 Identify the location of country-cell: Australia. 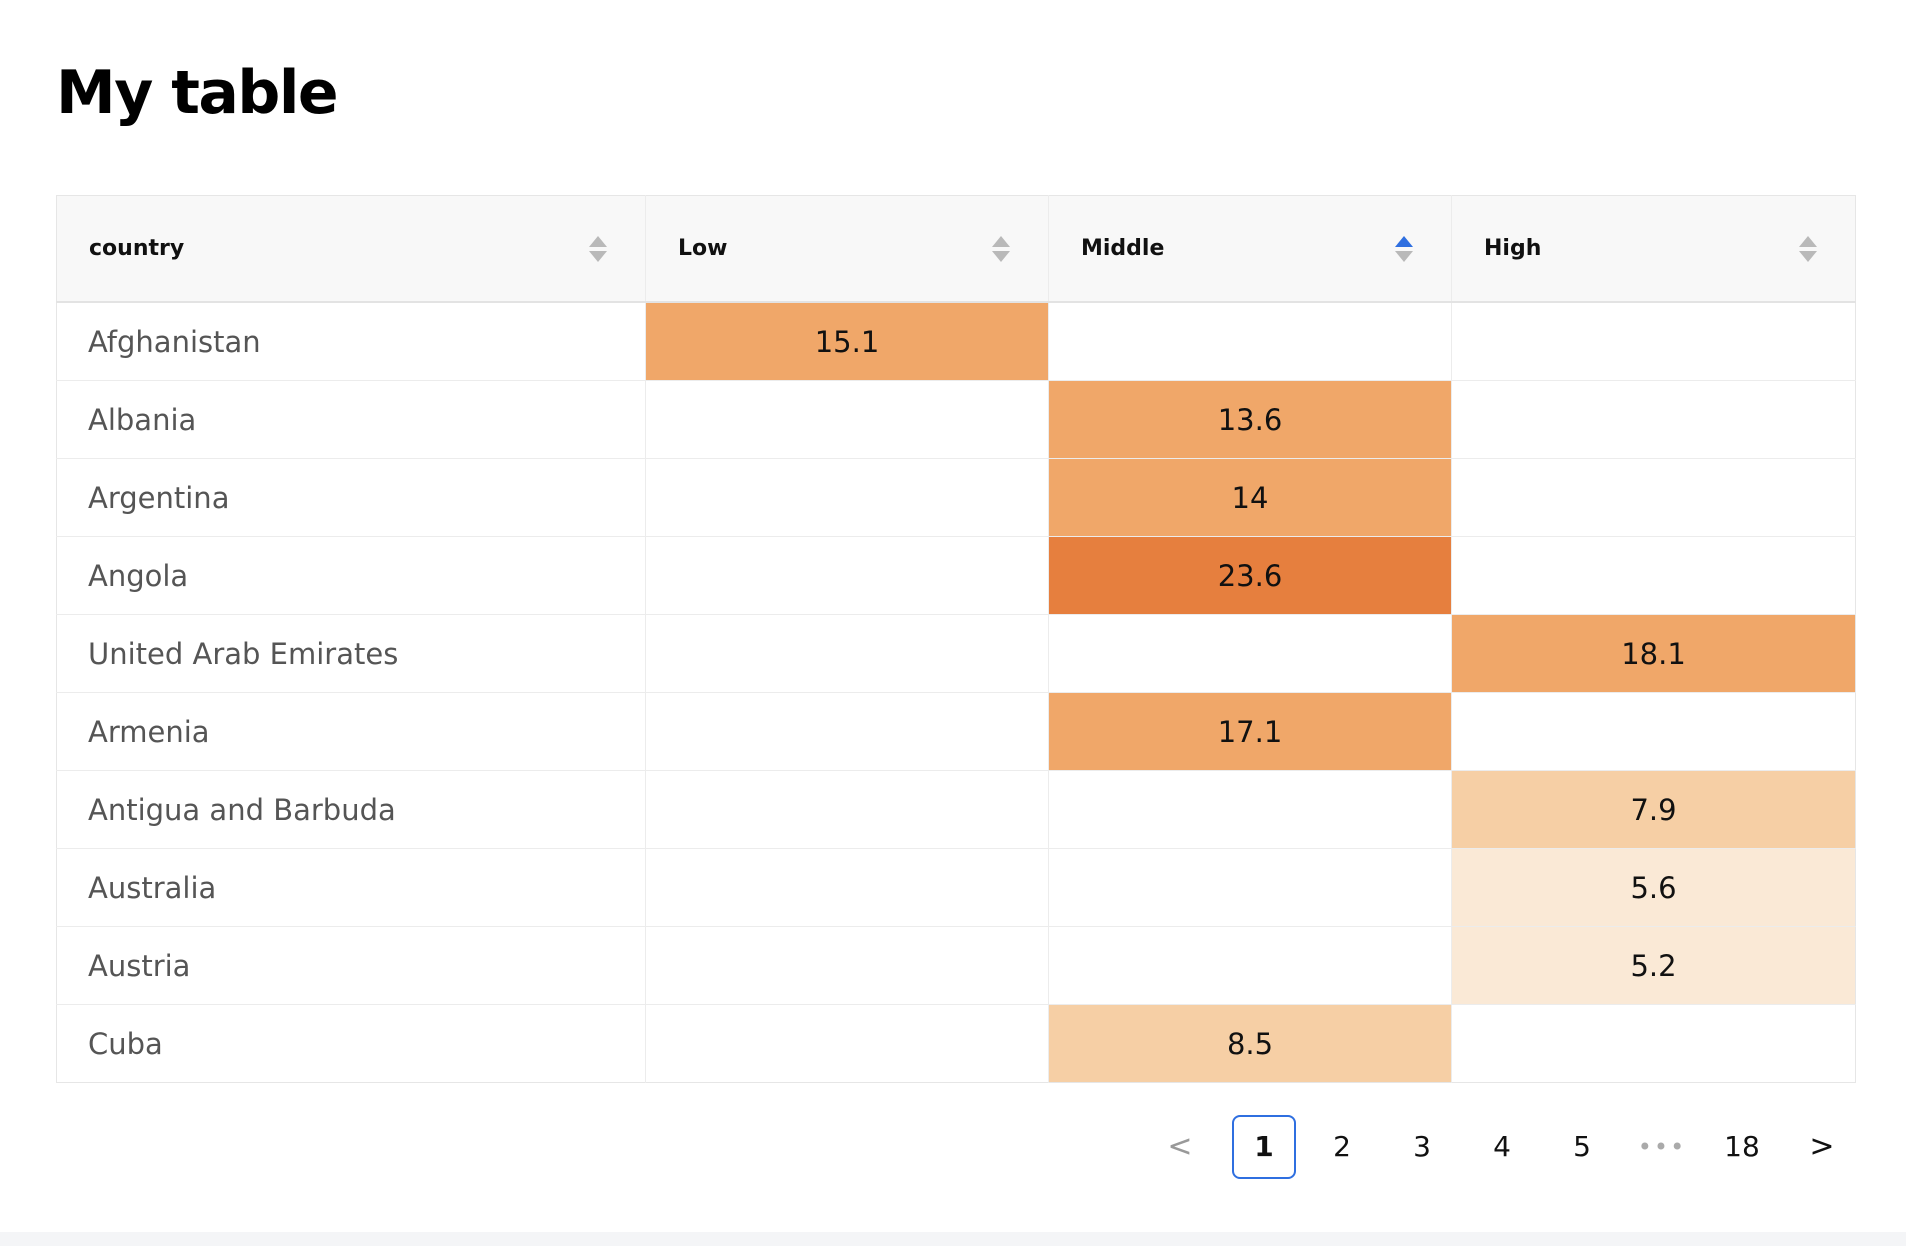
(351, 887).